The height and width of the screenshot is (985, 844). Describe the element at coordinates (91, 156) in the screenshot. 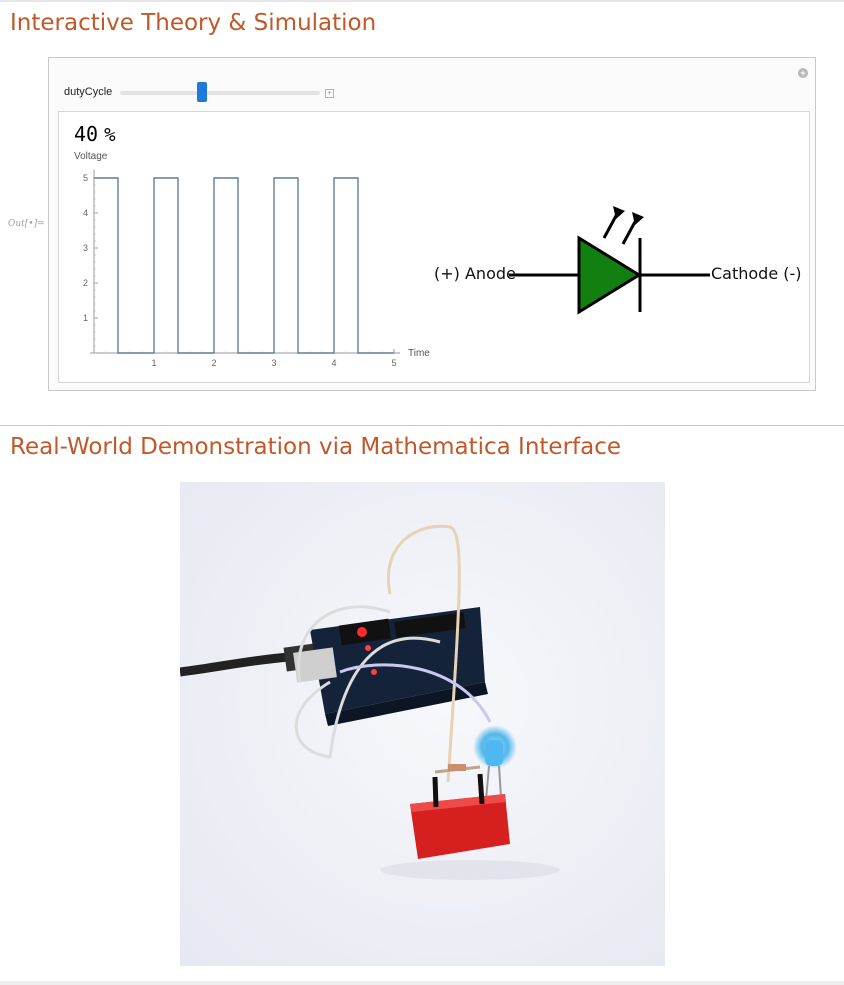

I see `y-axis-label: Voltage` at that location.